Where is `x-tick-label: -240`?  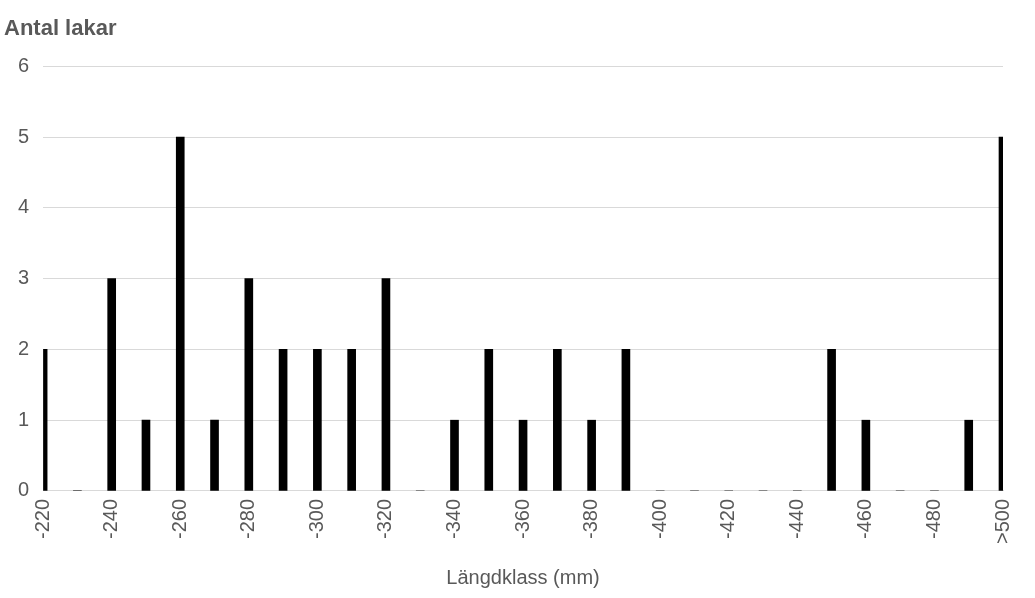
x-tick-label: -240 is located at coordinates (110, 518).